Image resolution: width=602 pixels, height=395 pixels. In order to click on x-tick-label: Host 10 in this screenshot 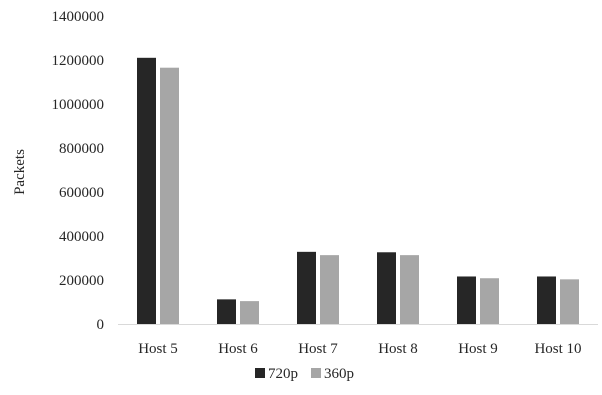, I will do `click(557, 349)`.